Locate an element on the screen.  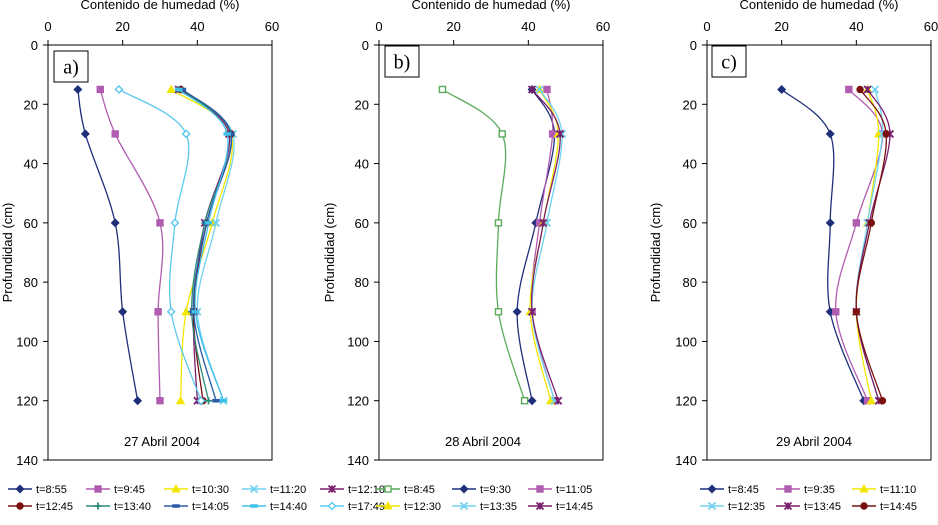
legend-entry: t=11:05 is located at coordinates (574, 490).